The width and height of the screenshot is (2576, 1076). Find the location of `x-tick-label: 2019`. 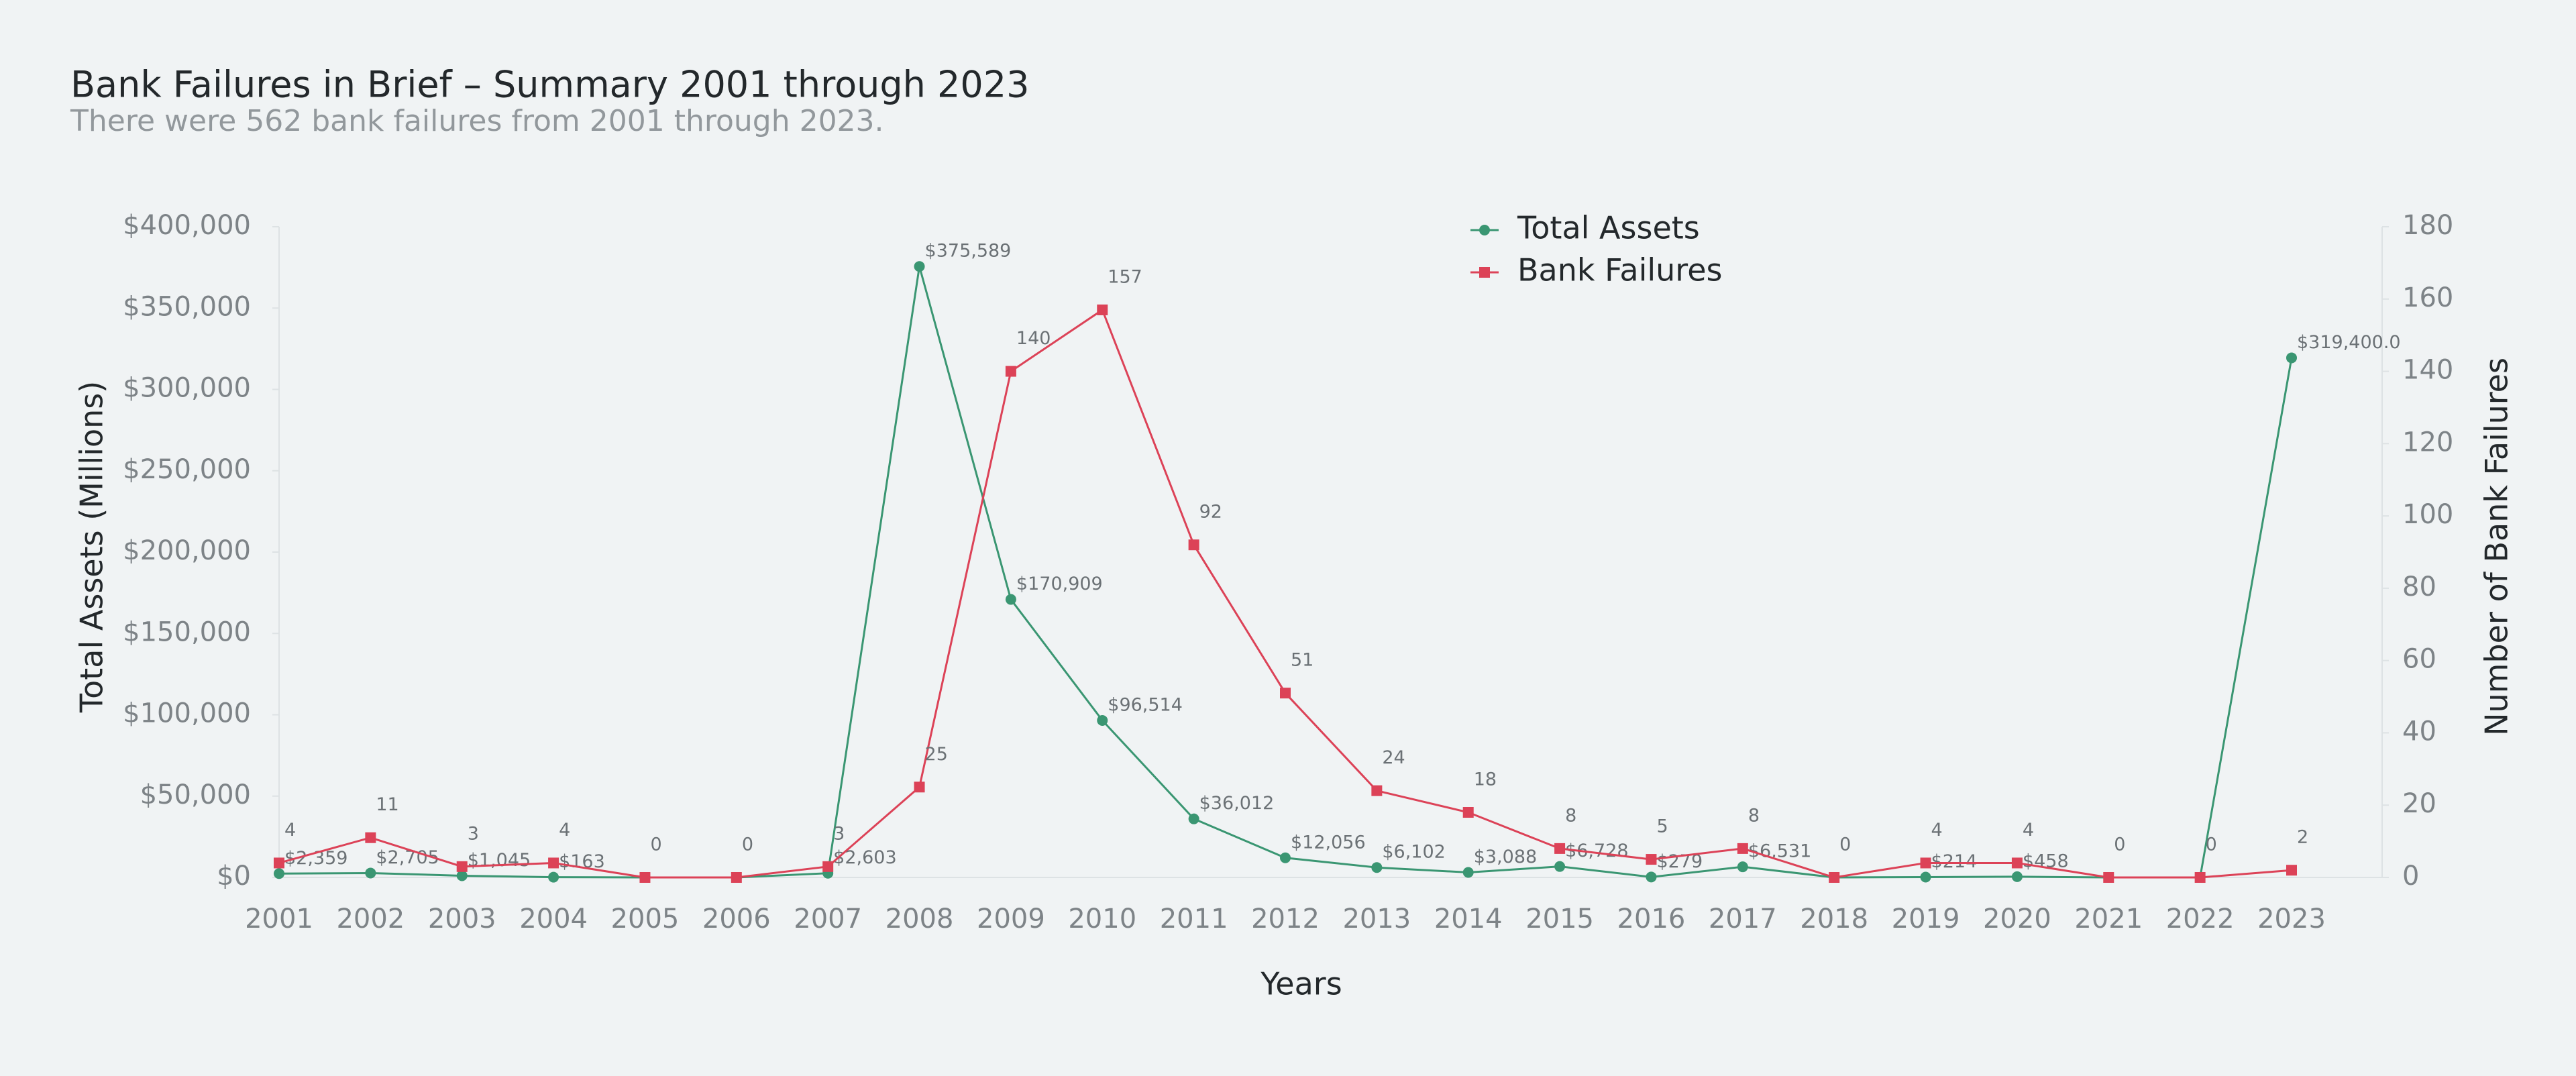

x-tick-label: 2019 is located at coordinates (1926, 919).